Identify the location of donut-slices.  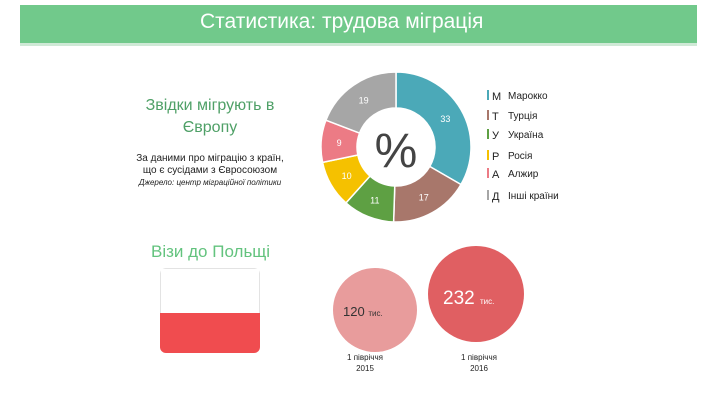
(396, 147).